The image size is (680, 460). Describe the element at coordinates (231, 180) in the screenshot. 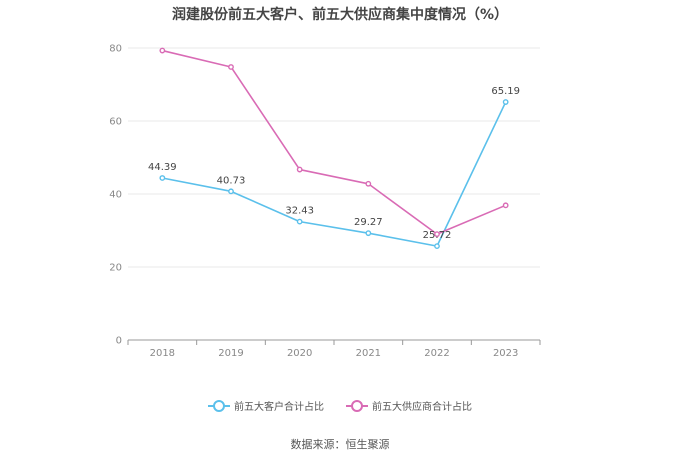

I see `data-label: 40.73` at that location.